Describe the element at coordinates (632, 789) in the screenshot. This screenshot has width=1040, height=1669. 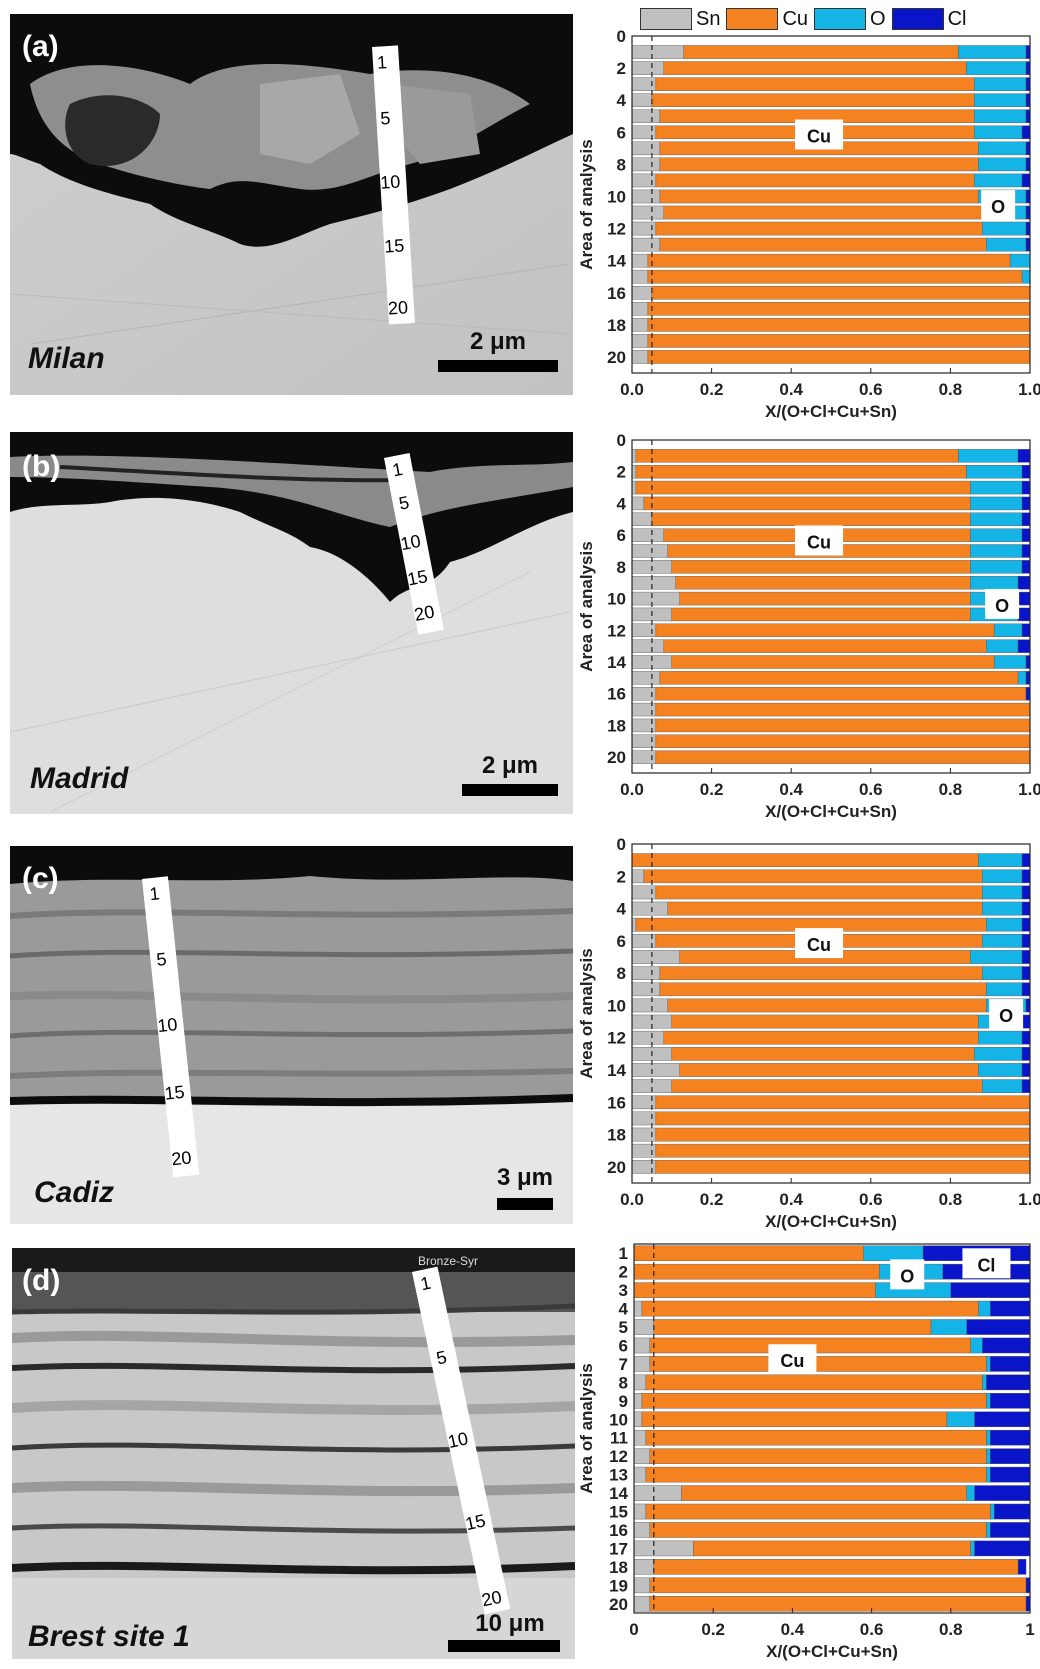
I see `x-tick-label: 0.0` at that location.